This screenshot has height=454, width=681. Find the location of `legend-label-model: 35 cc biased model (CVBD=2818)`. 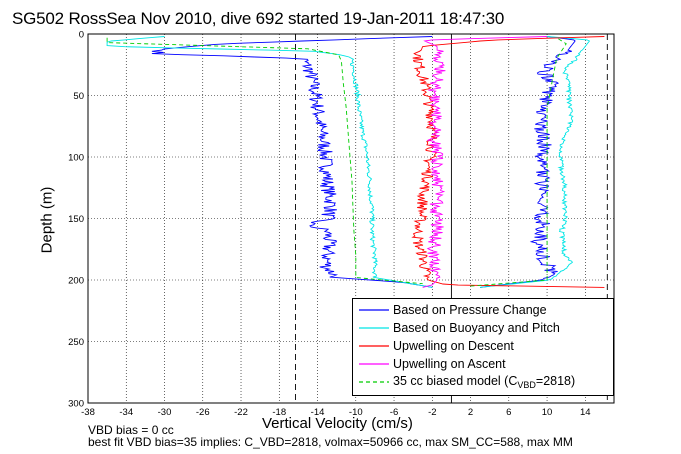

legend-label-model: 35 cc biased model (CVBD=2818) is located at coordinates (484, 381).